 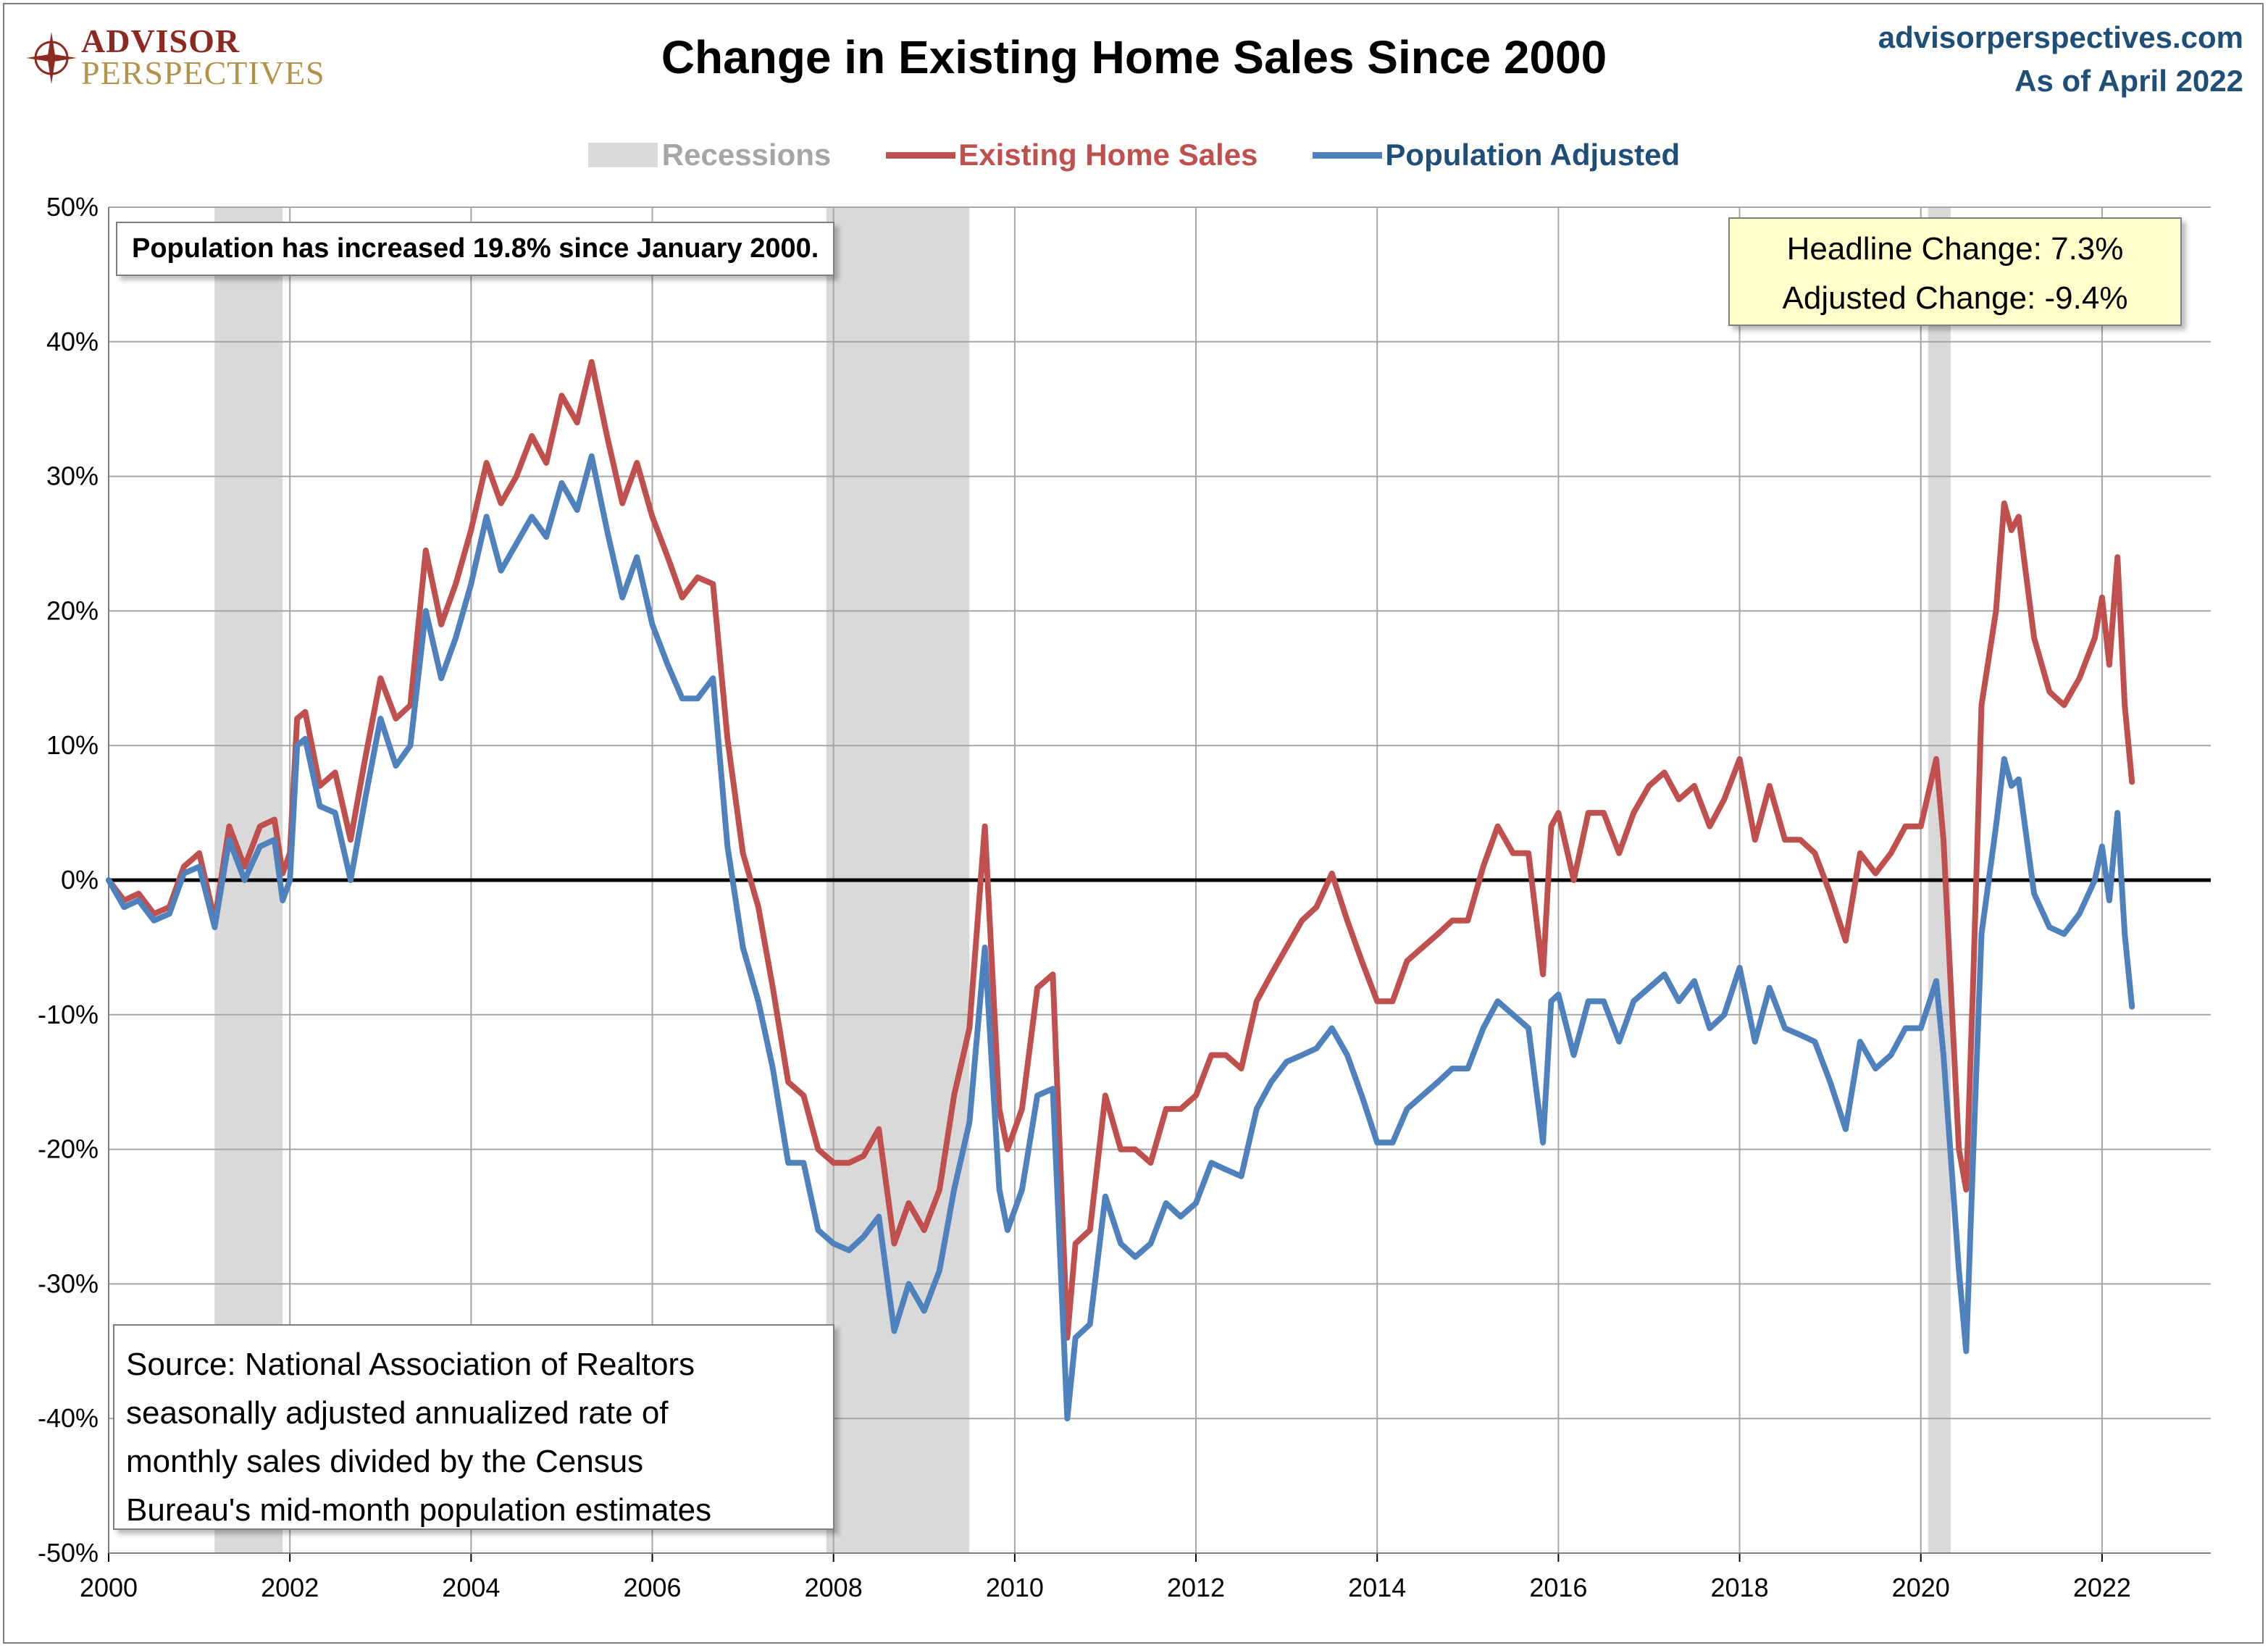 What do you see at coordinates (2129, 81) in the screenshot?
I see `as-of-date: As of April 2022` at bounding box center [2129, 81].